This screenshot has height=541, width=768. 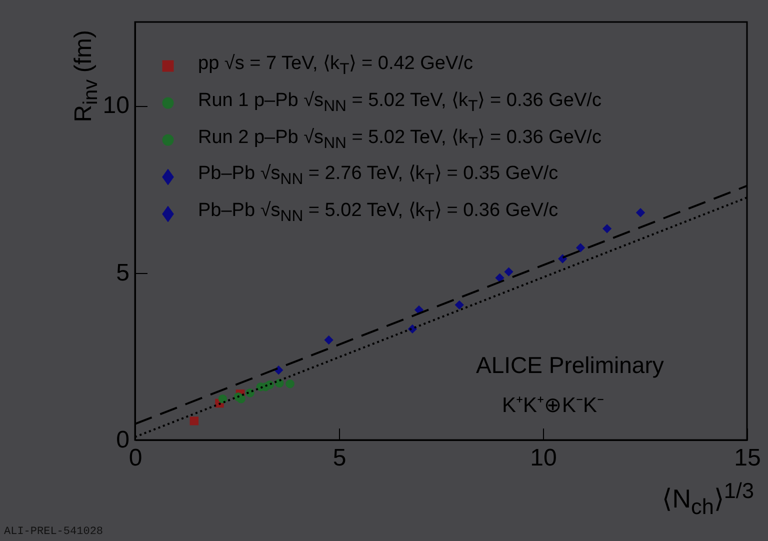 What do you see at coordinates (570, 365) in the screenshot?
I see `annotation: ALICE Preliminary` at bounding box center [570, 365].